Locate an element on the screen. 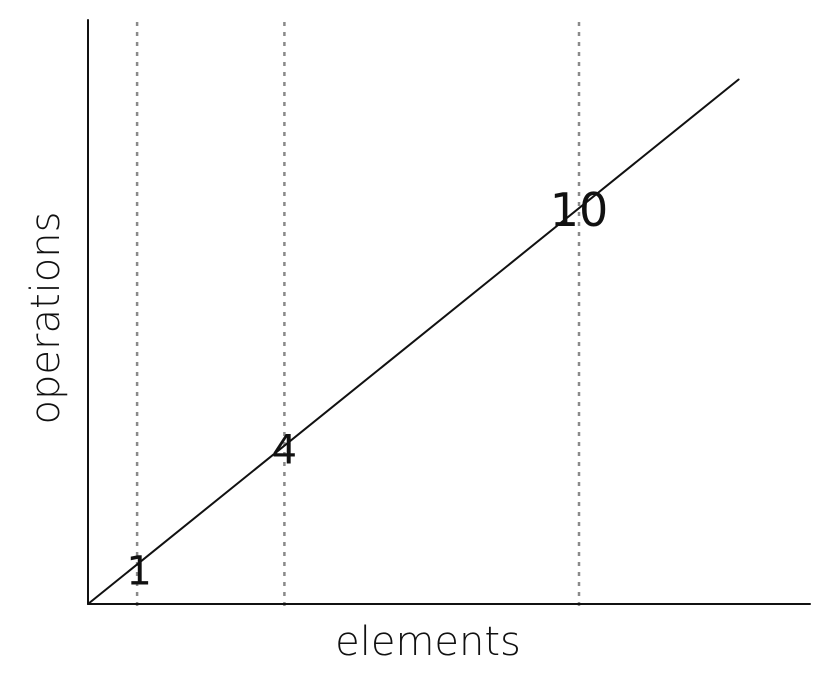 This screenshot has width=830, height=688. point-label-1: 1 is located at coordinates (138, 571).